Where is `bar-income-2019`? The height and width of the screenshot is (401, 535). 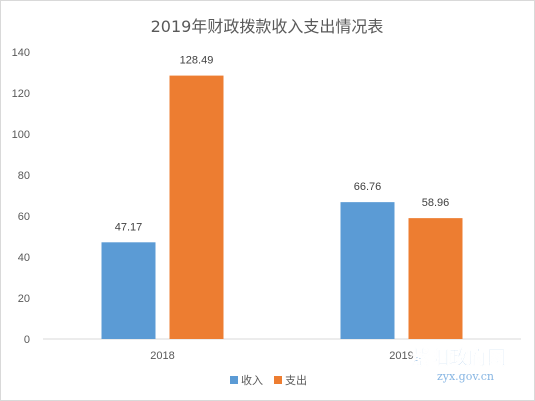 bar-income-2019 is located at coordinates (367, 270).